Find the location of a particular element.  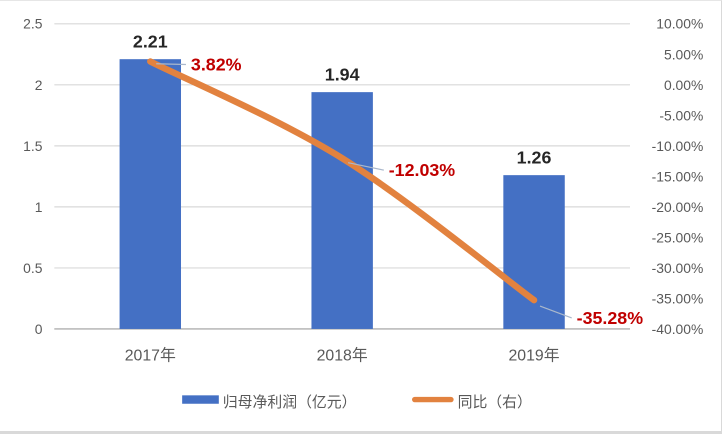

y-axis-left-tick-label: 0.5 is located at coordinates (33, 268).